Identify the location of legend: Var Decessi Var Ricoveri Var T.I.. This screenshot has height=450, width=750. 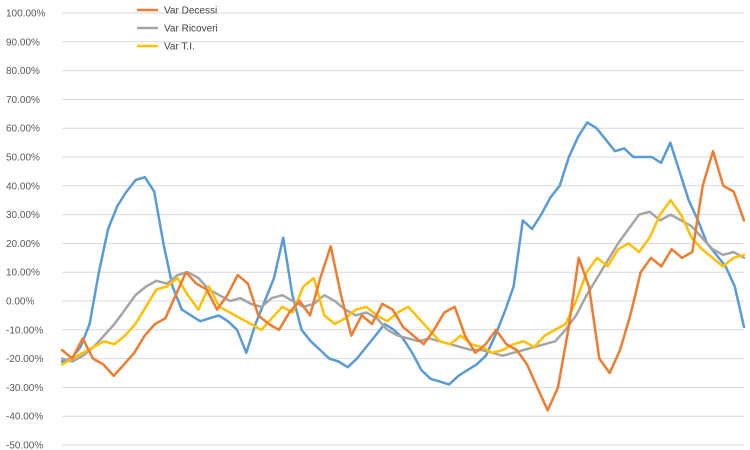
(177, 29).